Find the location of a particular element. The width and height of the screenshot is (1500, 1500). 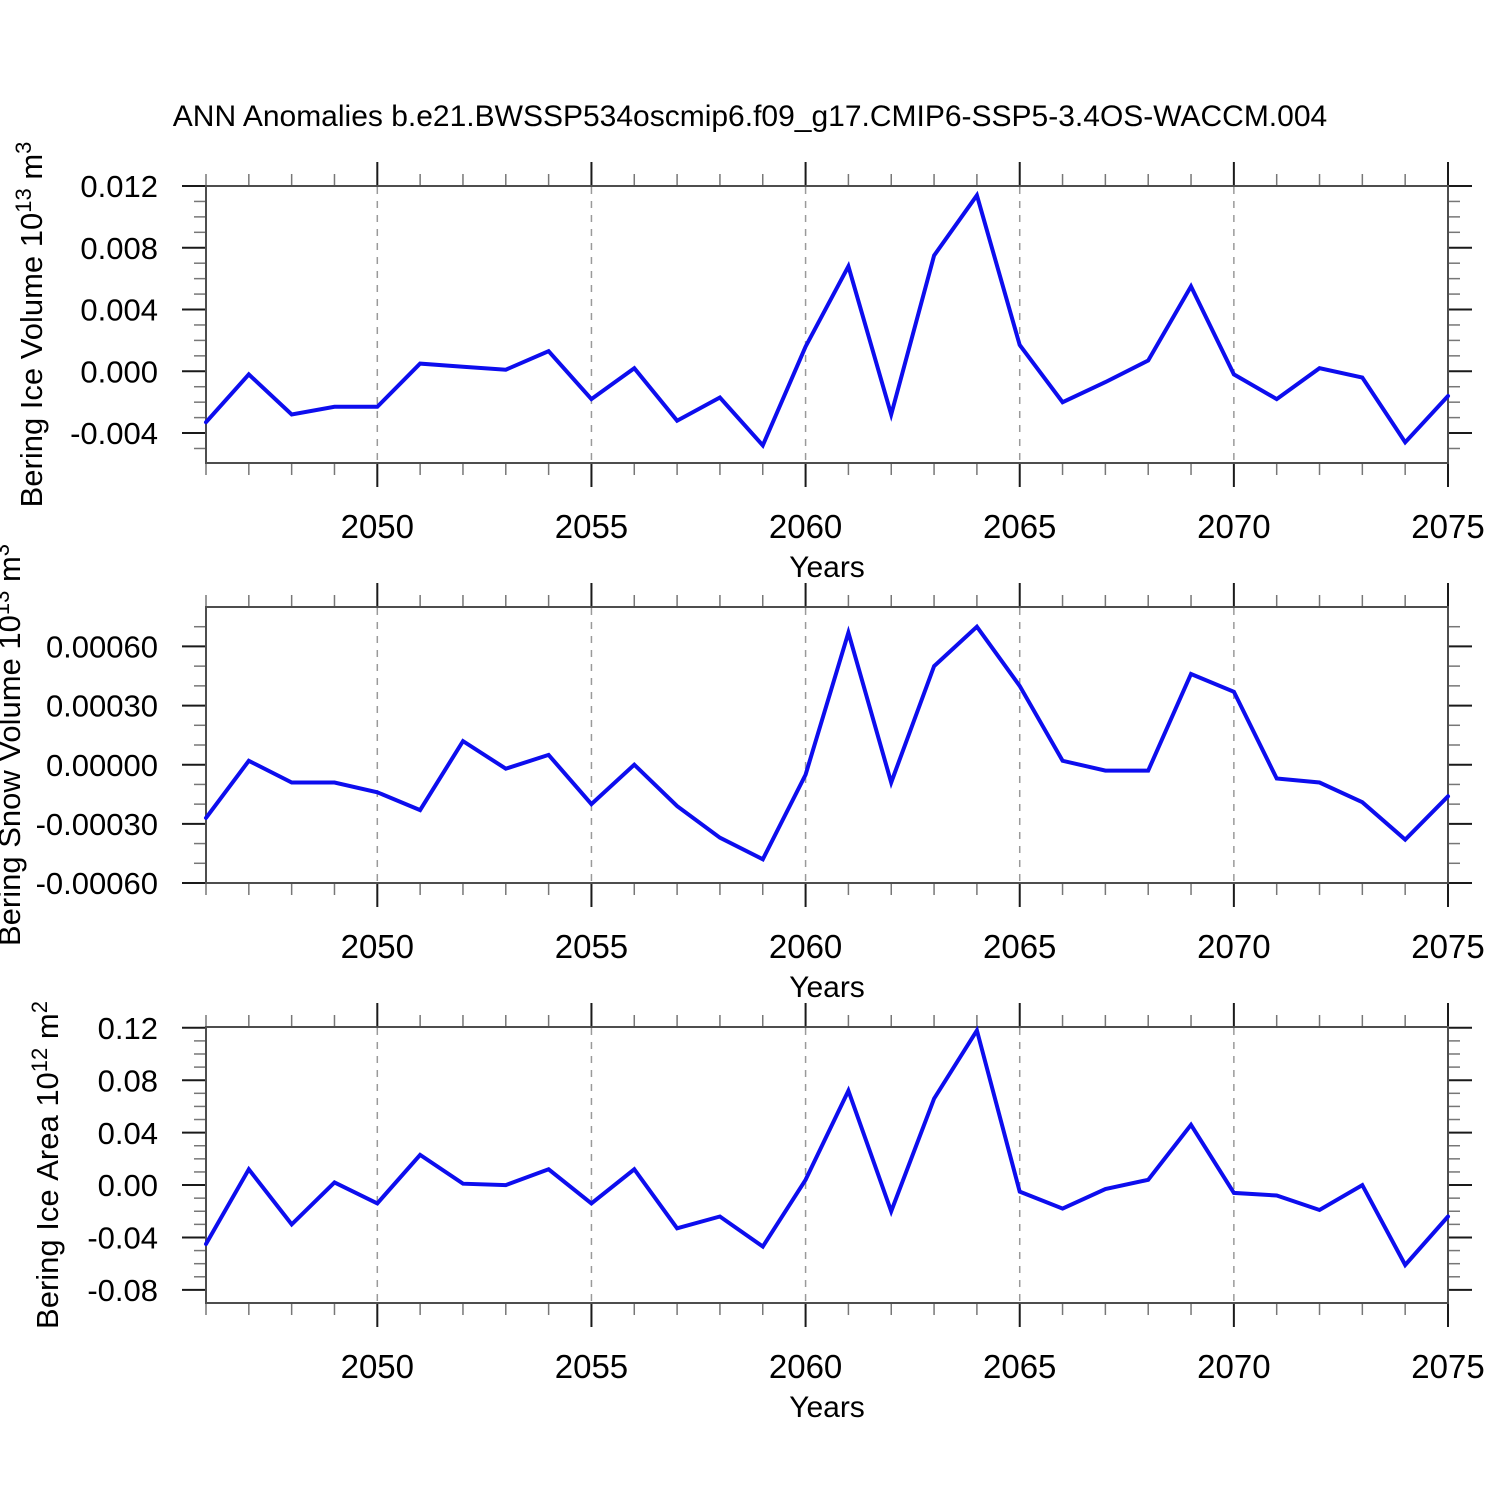

bering-ice-volume-data-line is located at coordinates (827, 320).